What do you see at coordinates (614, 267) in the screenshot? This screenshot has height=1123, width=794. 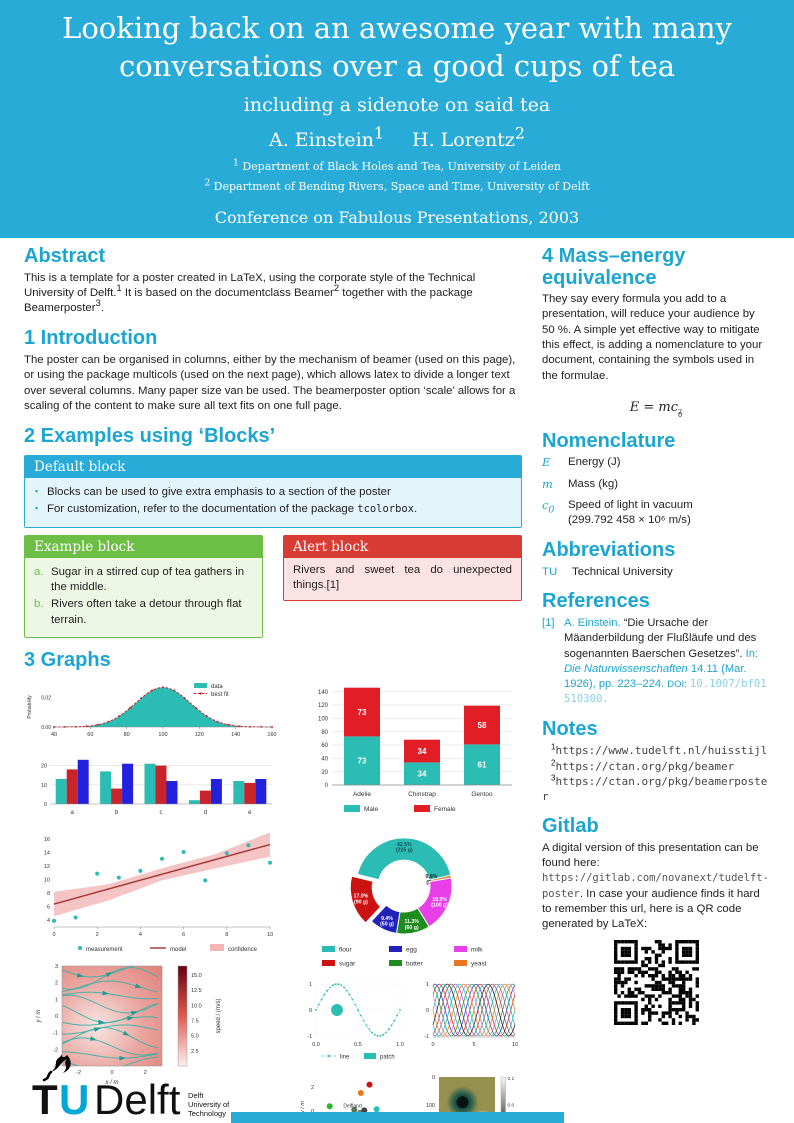 I see `mass-heading: 4 Mass–energy equivalence` at bounding box center [614, 267].